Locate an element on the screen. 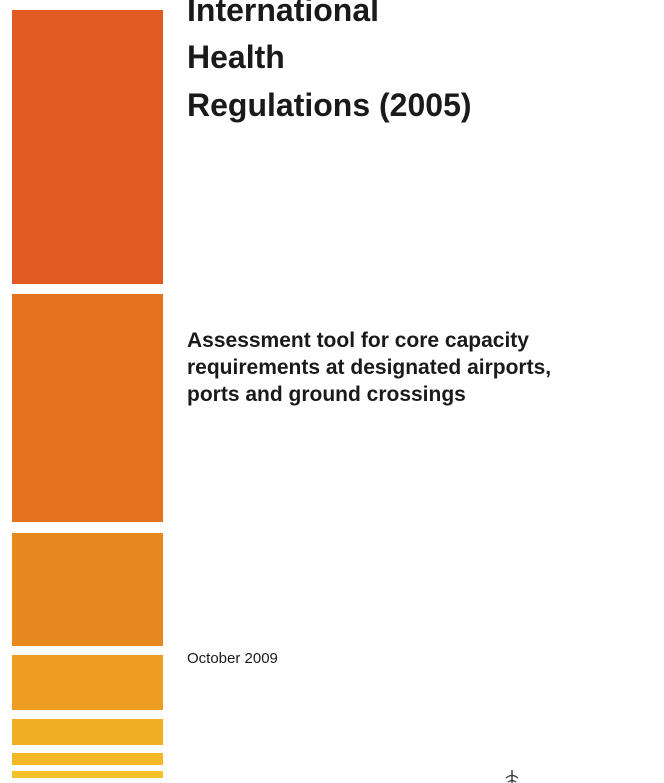 This screenshot has height=783, width=664. subtitle-line-3: ports and ground crossings is located at coordinates (326, 394).